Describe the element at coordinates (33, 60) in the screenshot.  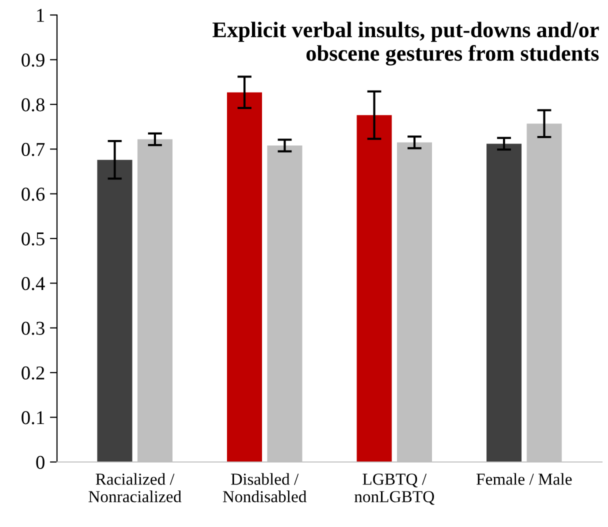
I see `y-tick-label: 0.9` at that location.